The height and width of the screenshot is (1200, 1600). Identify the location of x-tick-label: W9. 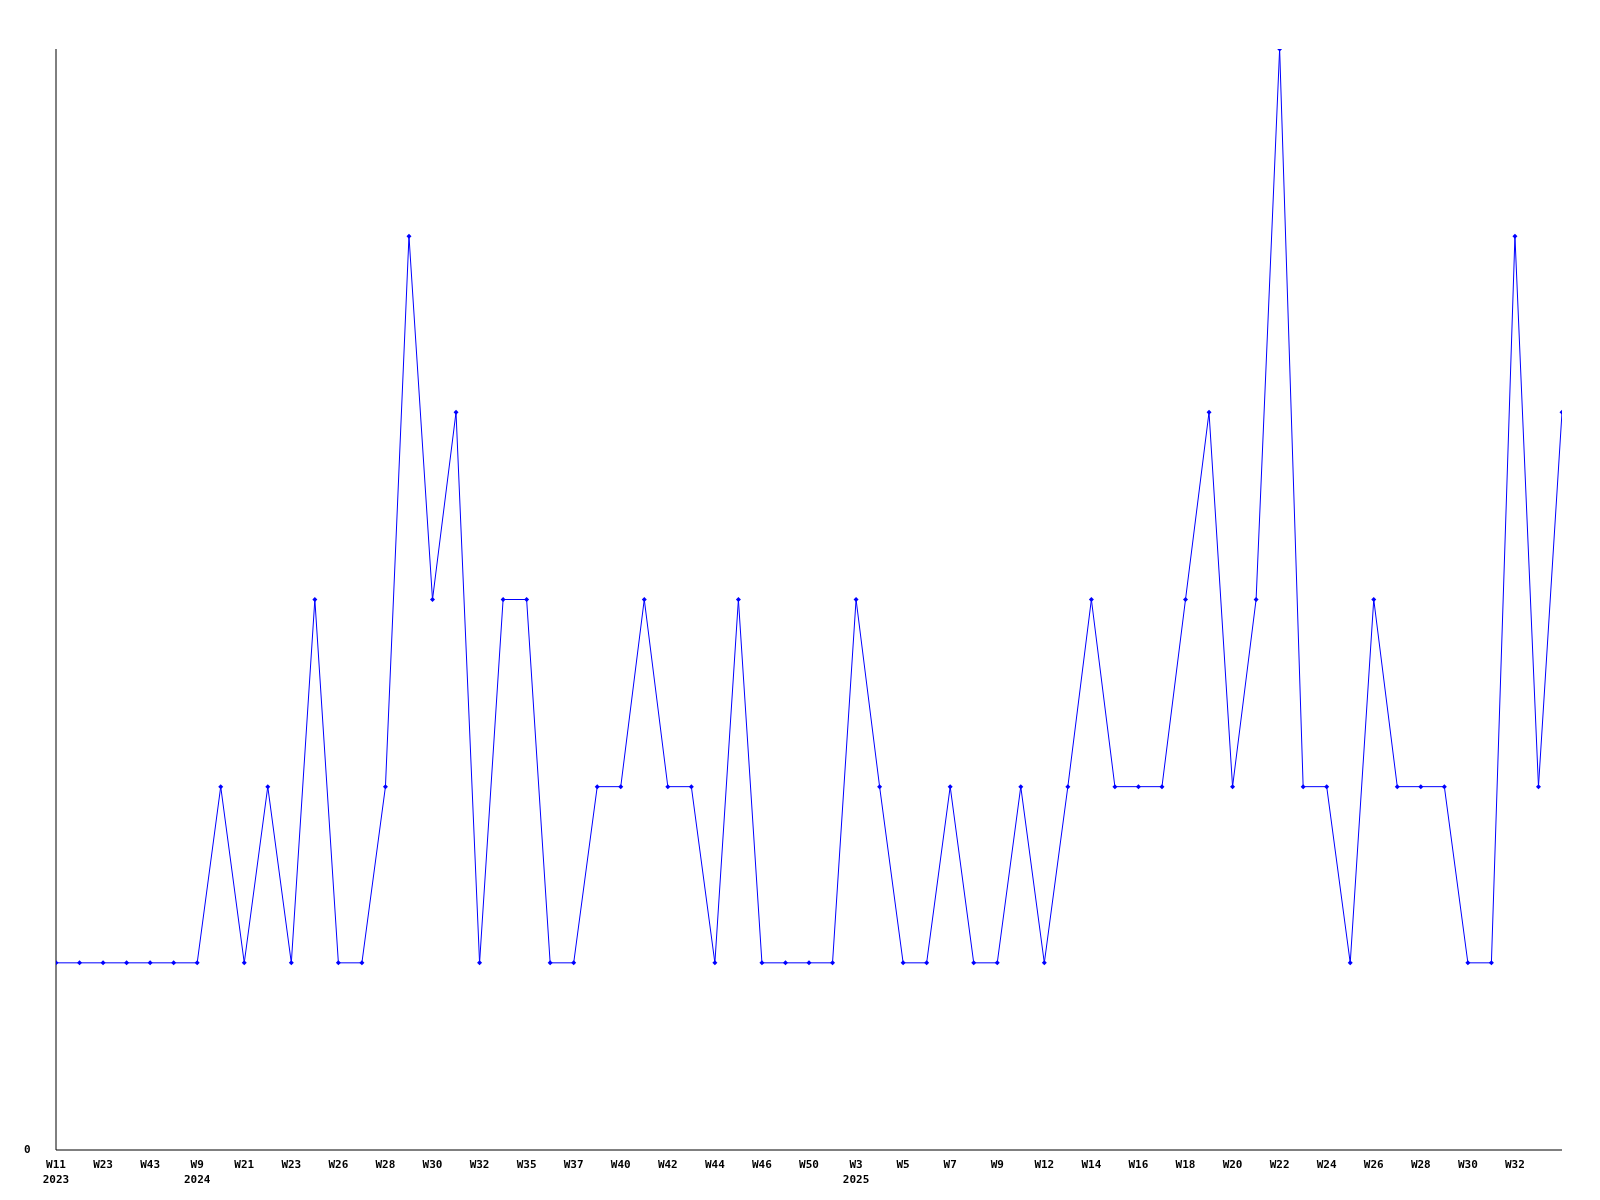
(997, 1164).